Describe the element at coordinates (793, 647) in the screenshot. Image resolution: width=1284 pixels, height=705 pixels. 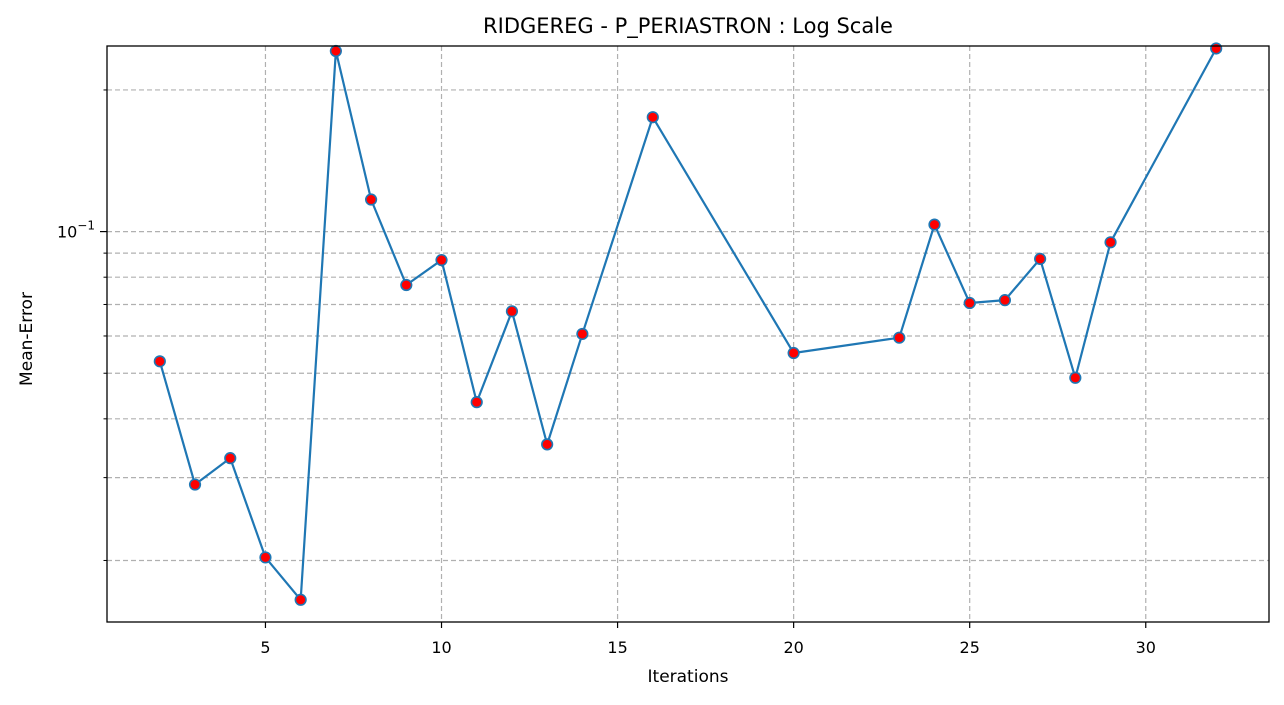
I see `x-tick-label: 20` at that location.